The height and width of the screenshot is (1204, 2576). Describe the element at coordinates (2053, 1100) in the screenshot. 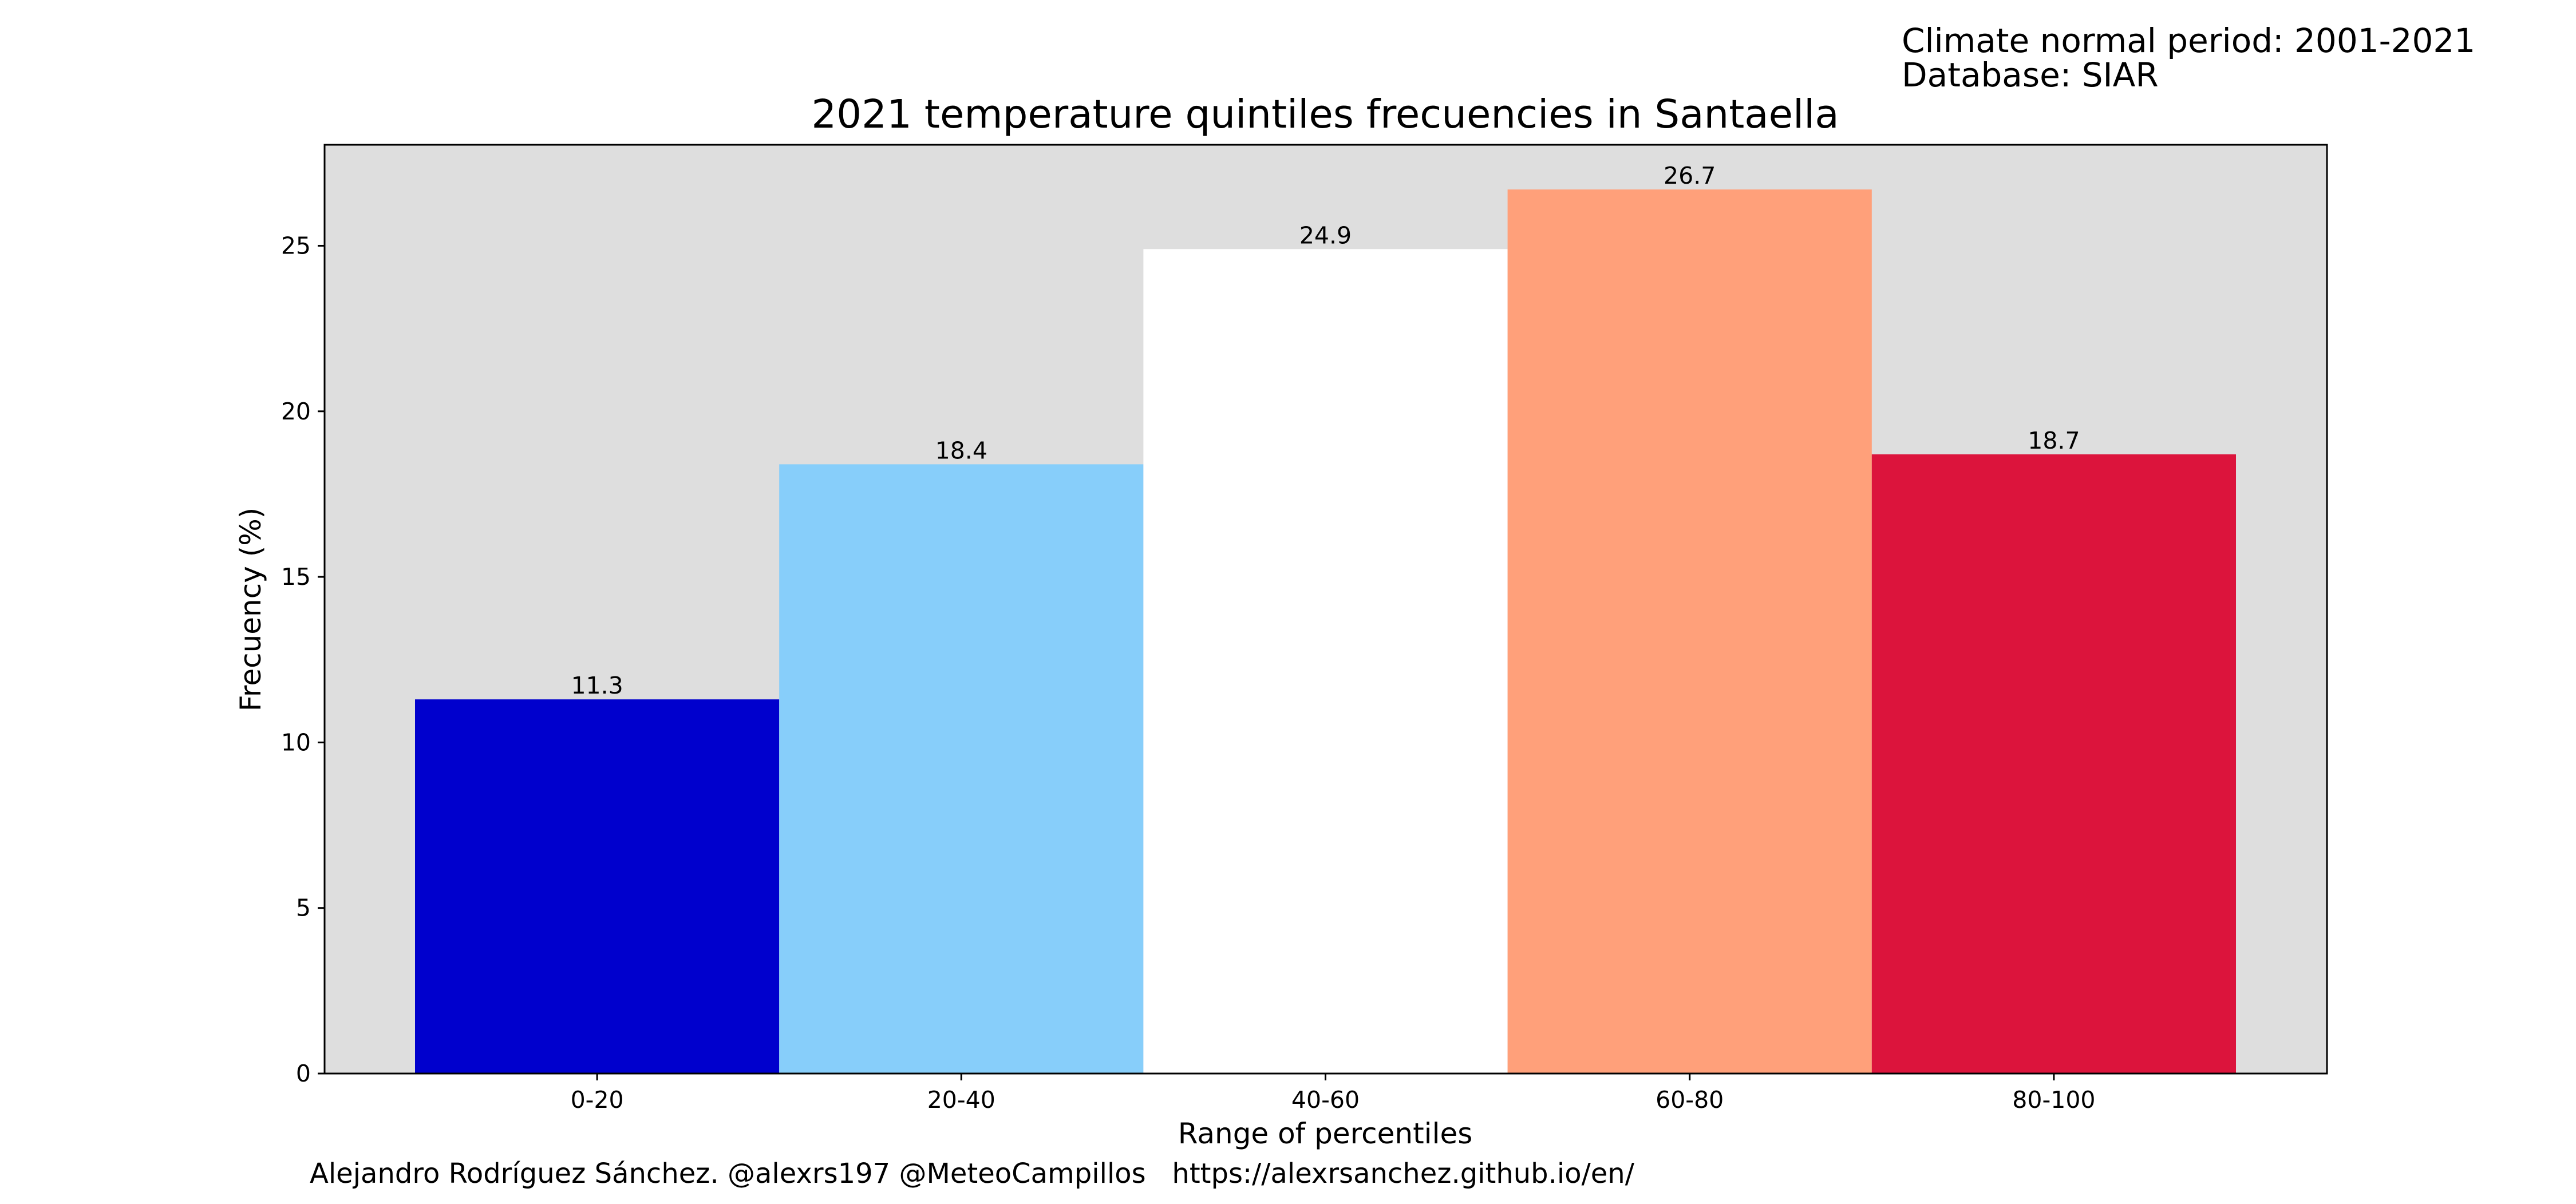

I see `x-tick-label: 80-100` at that location.